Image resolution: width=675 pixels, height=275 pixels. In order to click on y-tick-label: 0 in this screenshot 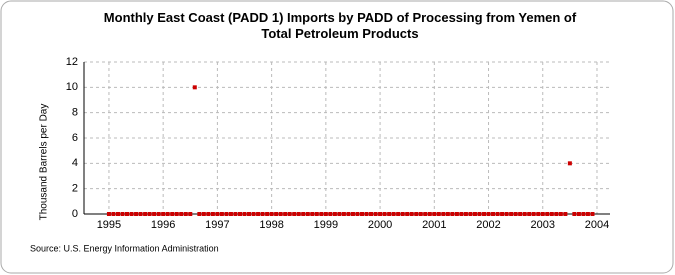, I will do `click(75, 214)`.